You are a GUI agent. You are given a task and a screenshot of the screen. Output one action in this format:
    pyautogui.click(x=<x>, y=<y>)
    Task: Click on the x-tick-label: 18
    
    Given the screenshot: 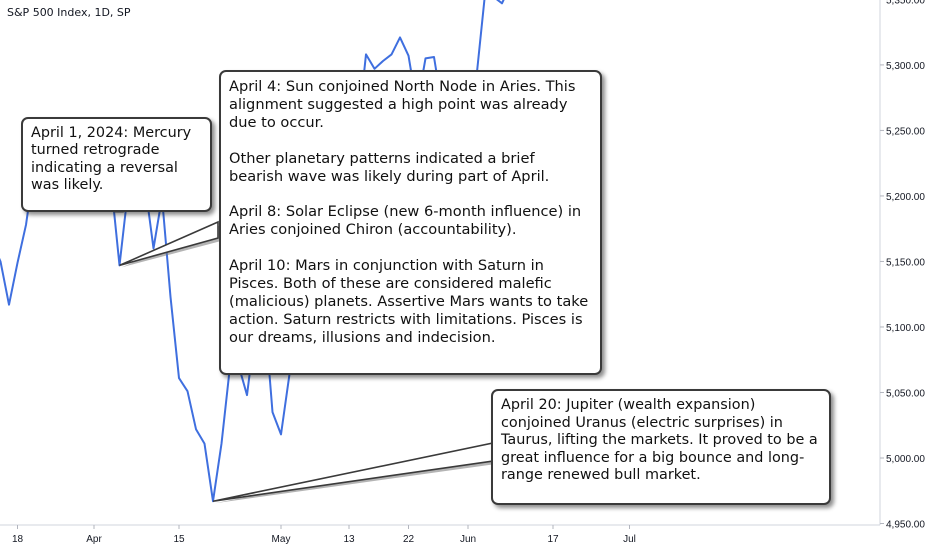 What is the action you would take?
    pyautogui.click(x=18, y=539)
    